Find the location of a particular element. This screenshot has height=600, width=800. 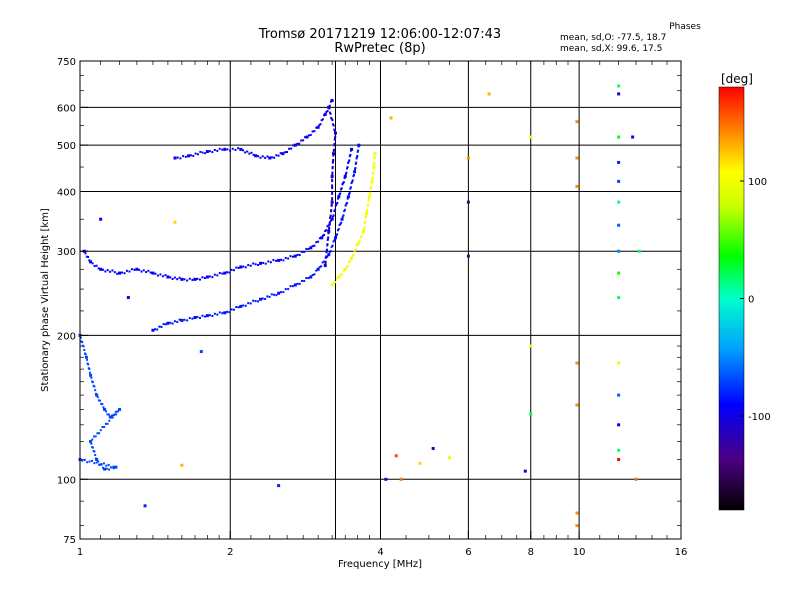

y-tick-label: 300 is located at coordinates (66, 252).